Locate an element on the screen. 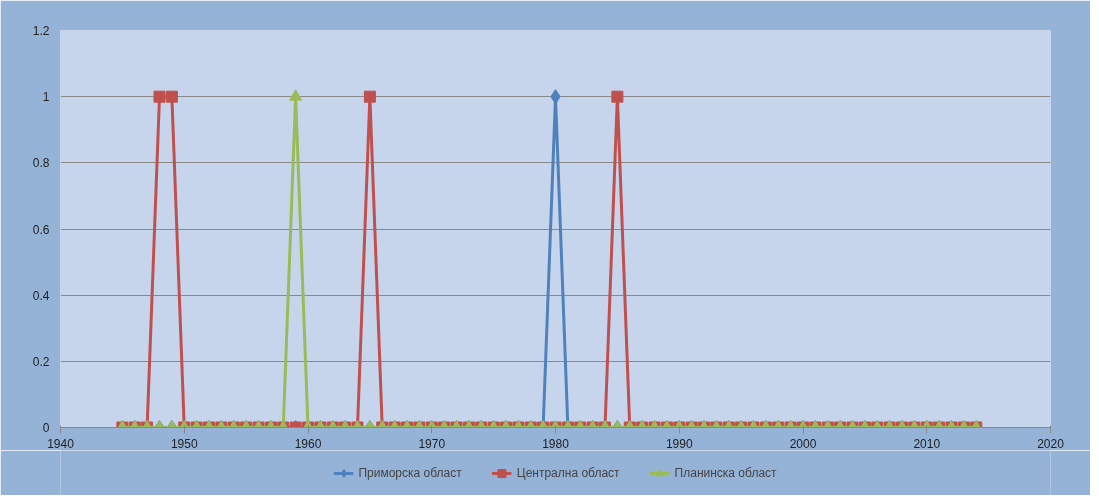 The image size is (1099, 503). x-tick-label: 1970 is located at coordinates (432, 443).